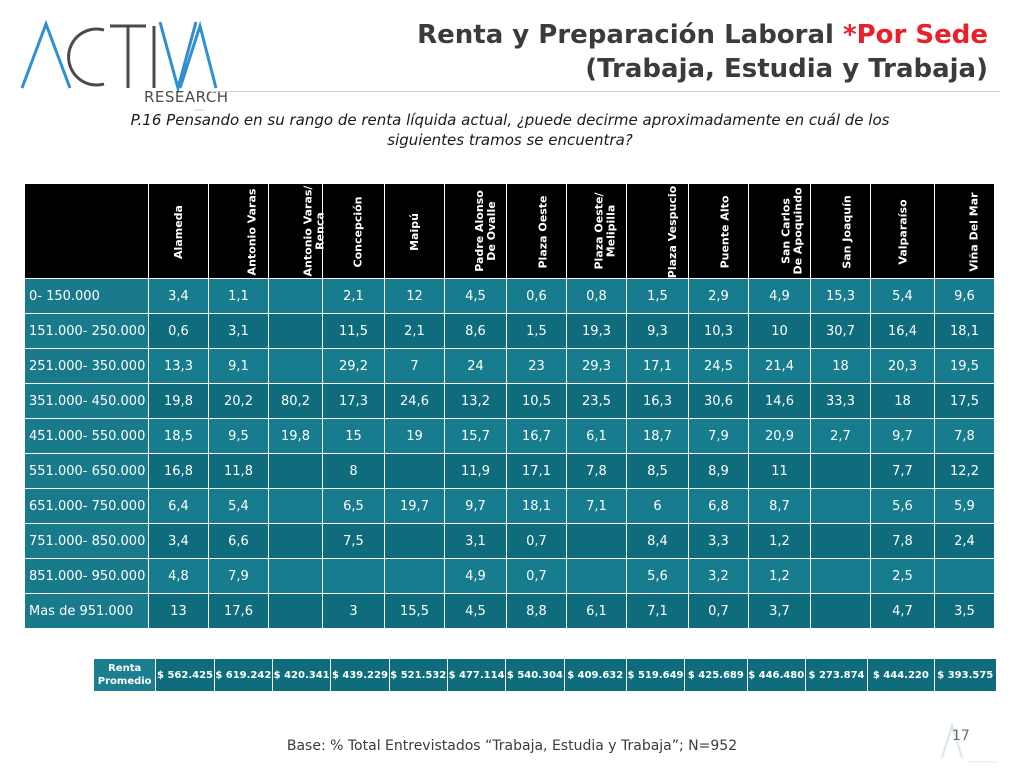  What do you see at coordinates (238, 506) in the screenshot?
I see `table-cell: 5,4` at bounding box center [238, 506].